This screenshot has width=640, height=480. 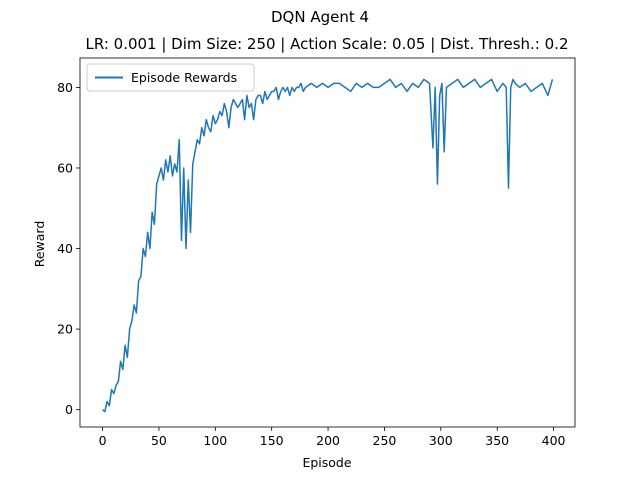 I want to click on legend-box, so click(x=170, y=77).